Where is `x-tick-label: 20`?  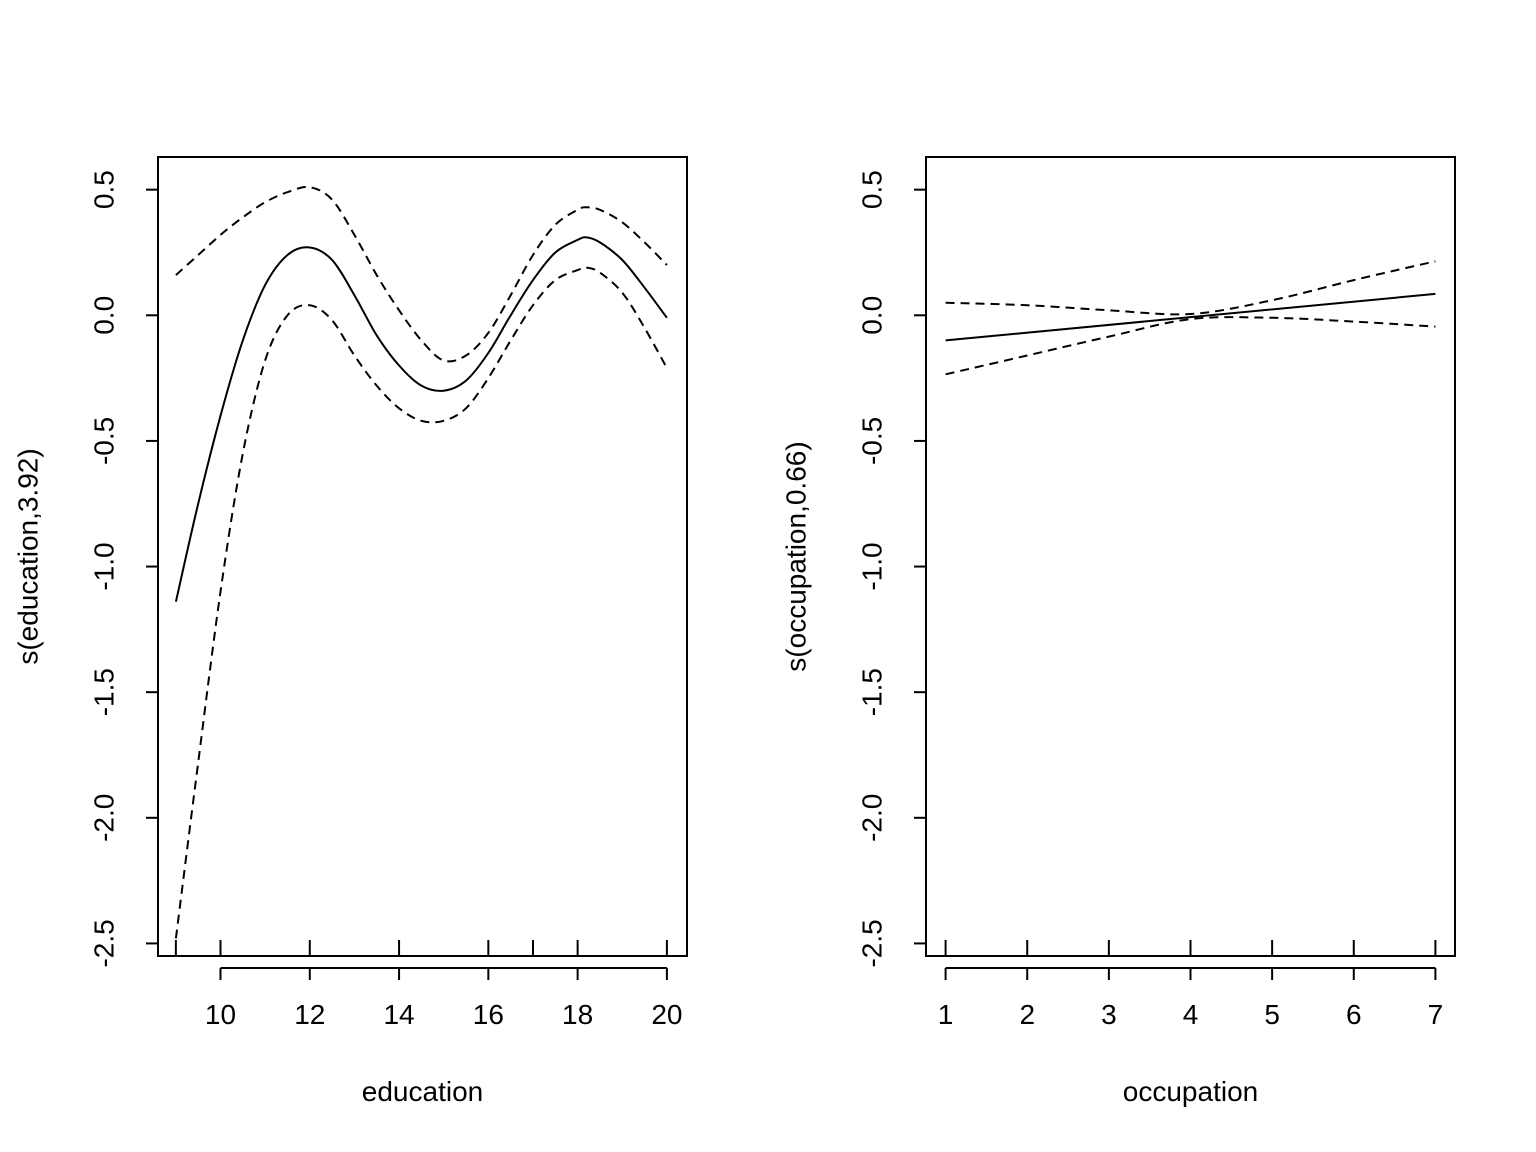
x-tick-label: 20 is located at coordinates (666, 1014).